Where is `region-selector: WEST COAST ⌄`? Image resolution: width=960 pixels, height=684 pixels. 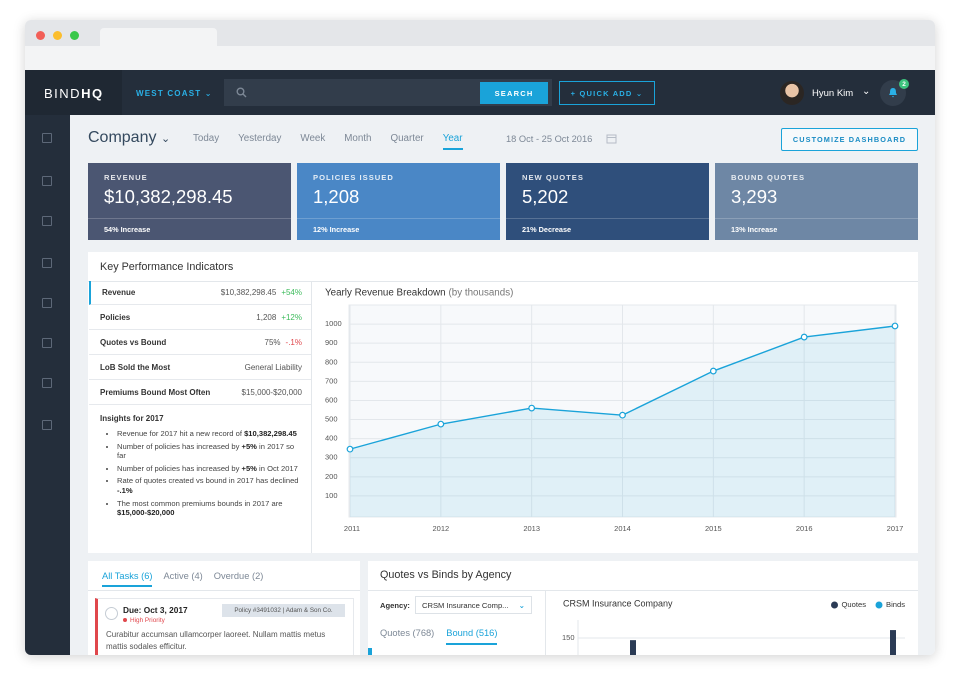
region-selector: WEST COAST ⌄ is located at coordinates (174, 93).